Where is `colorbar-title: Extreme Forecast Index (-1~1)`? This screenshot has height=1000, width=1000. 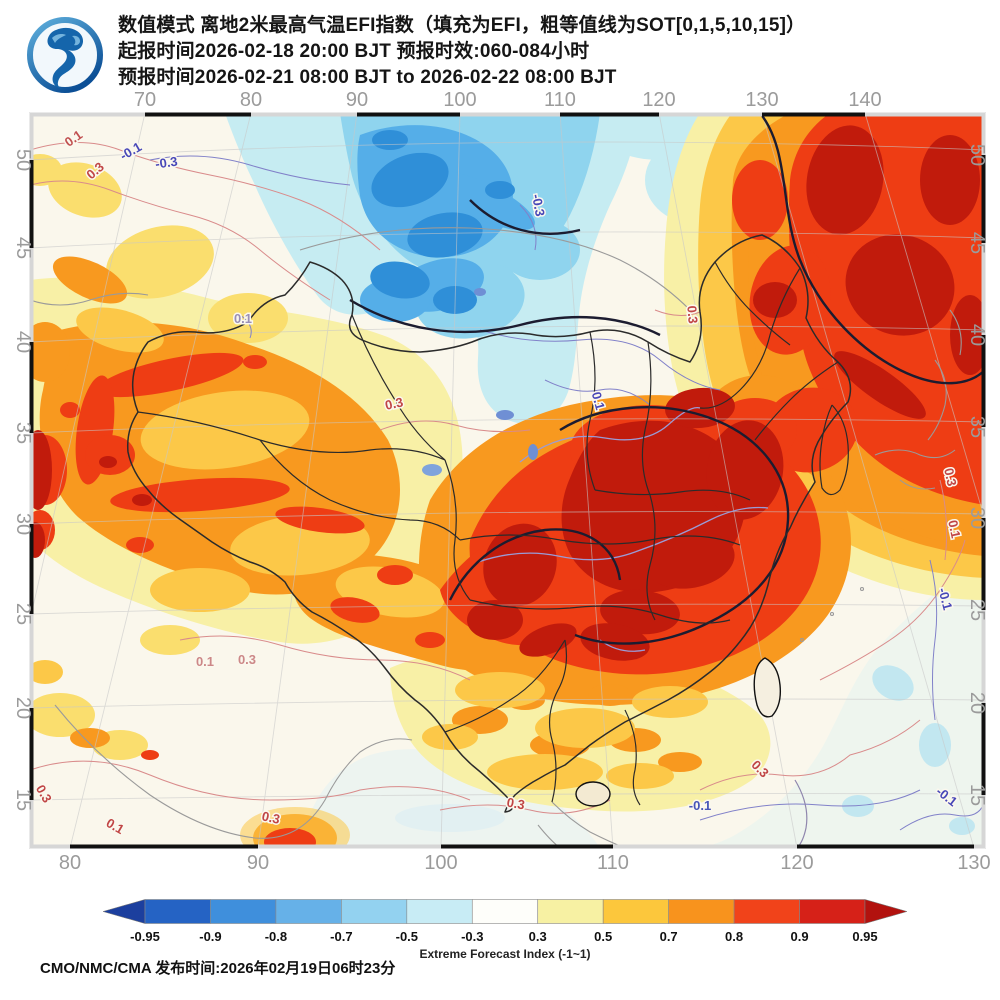 colorbar-title: Extreme Forecast Index (-1~1) is located at coordinates (505, 954).